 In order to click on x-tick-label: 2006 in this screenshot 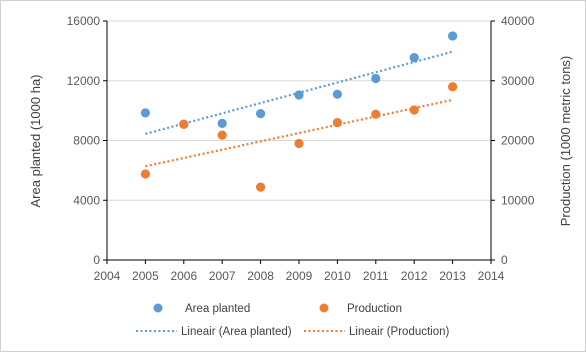, I will do `click(183, 276)`.